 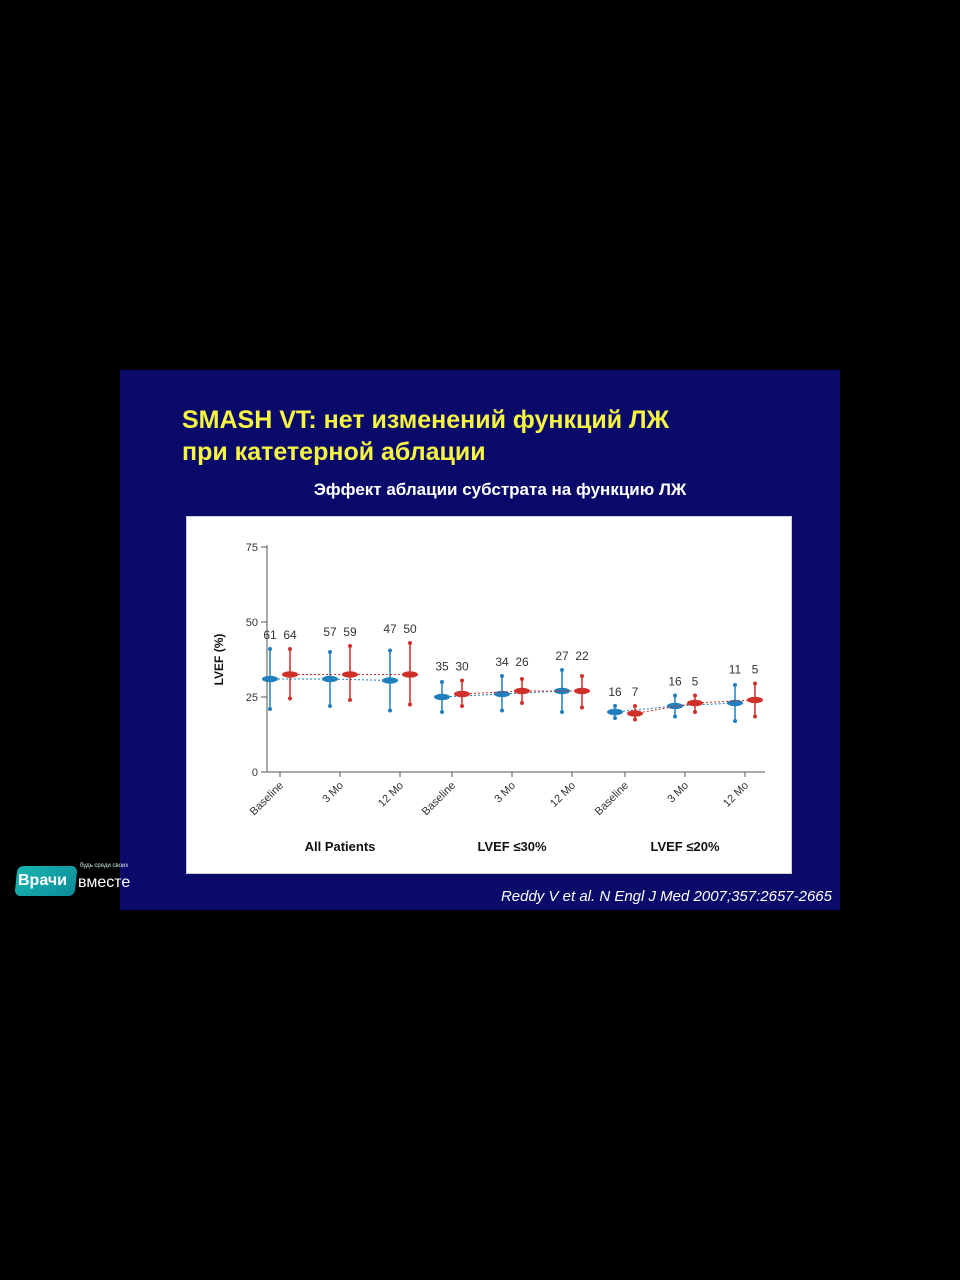 I want to click on chart-subtitle: Эффект аблации субстрата на функцию ЛЖ, so click(x=500, y=489).